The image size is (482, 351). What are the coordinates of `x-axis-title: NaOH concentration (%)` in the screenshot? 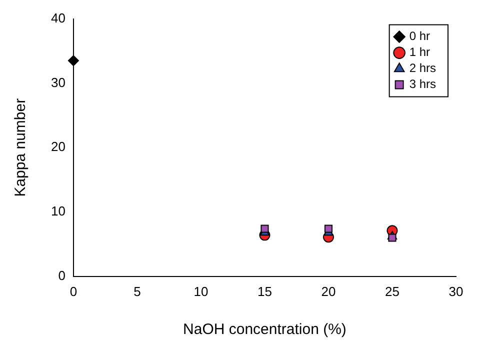 It's located at (264, 329).